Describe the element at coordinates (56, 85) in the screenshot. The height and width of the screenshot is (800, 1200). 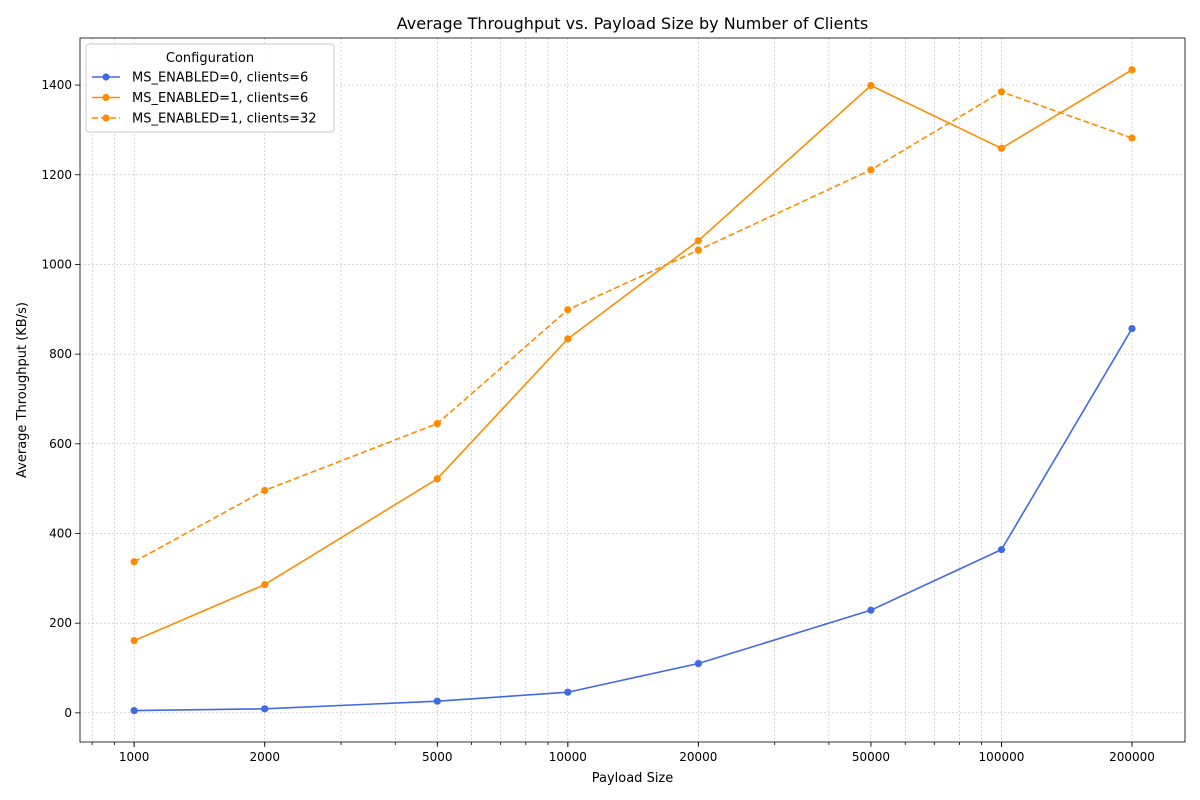
I see `y-tick-label: 1400` at that location.